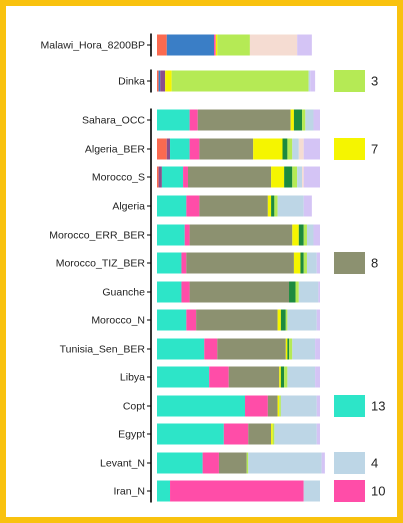 This screenshot has height=523, width=403. I want to click on bar-segment-tunisia-sen-ber-c5, so click(288, 349).